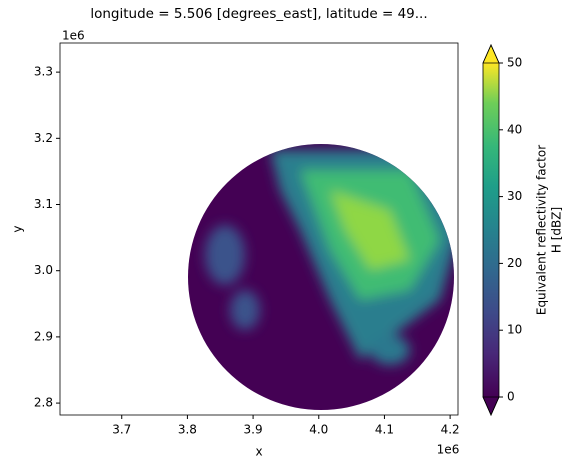  What do you see at coordinates (43, 270) in the screenshot?
I see `y-tick-label: 3.0` at bounding box center [43, 270].